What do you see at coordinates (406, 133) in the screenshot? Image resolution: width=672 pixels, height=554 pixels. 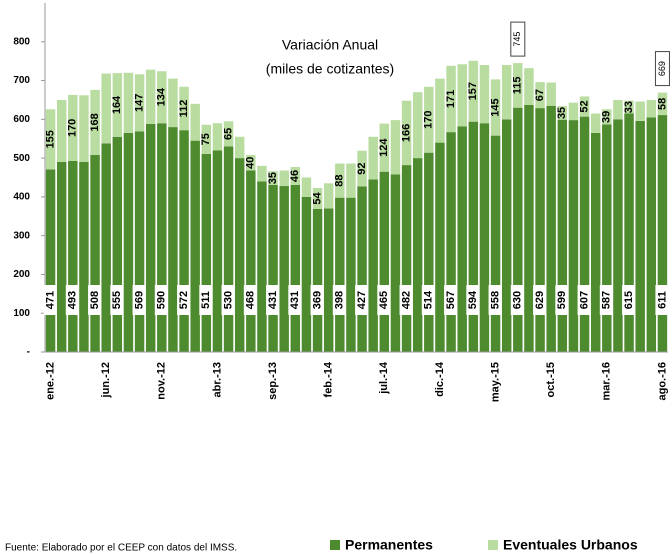 I see `value-label: 166` at bounding box center [406, 133].